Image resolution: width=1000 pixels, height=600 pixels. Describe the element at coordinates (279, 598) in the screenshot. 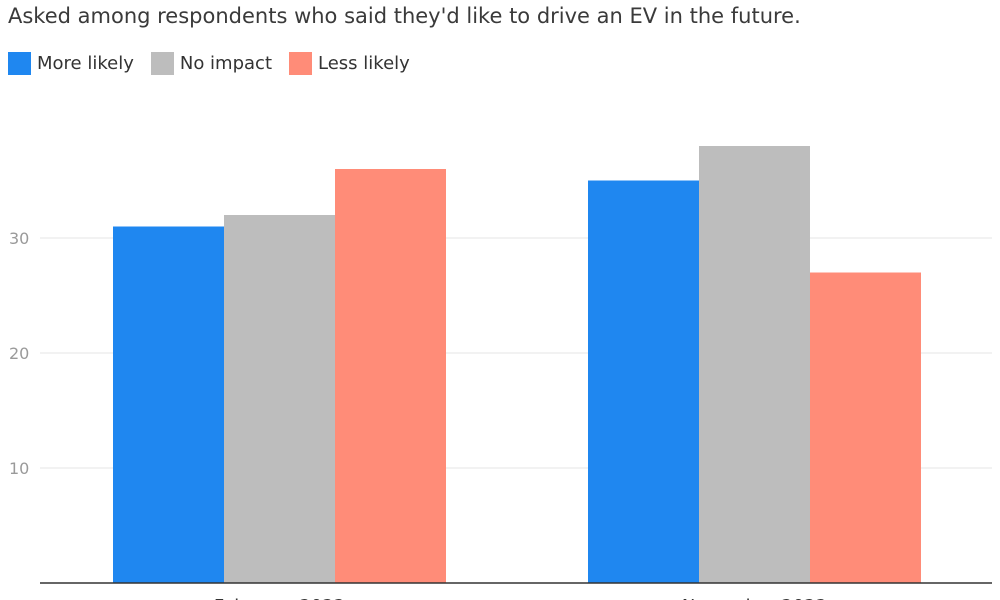

I see `x-category-label-0: February 2022` at that location.